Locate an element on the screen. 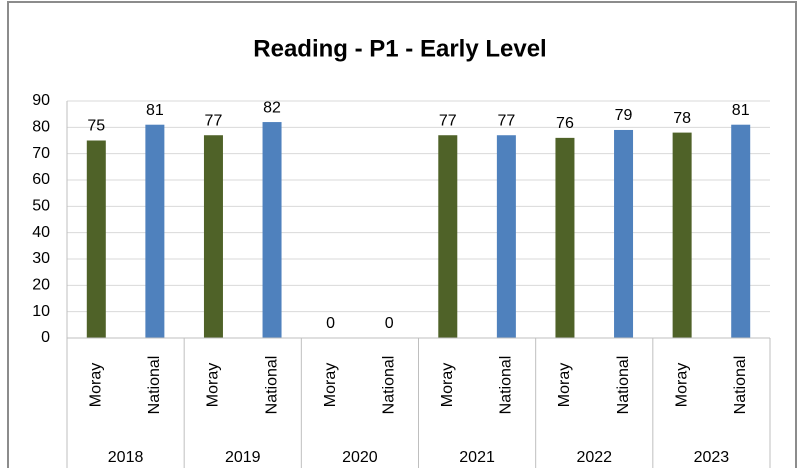 The image size is (800, 468). data-label: 79 is located at coordinates (624, 115).